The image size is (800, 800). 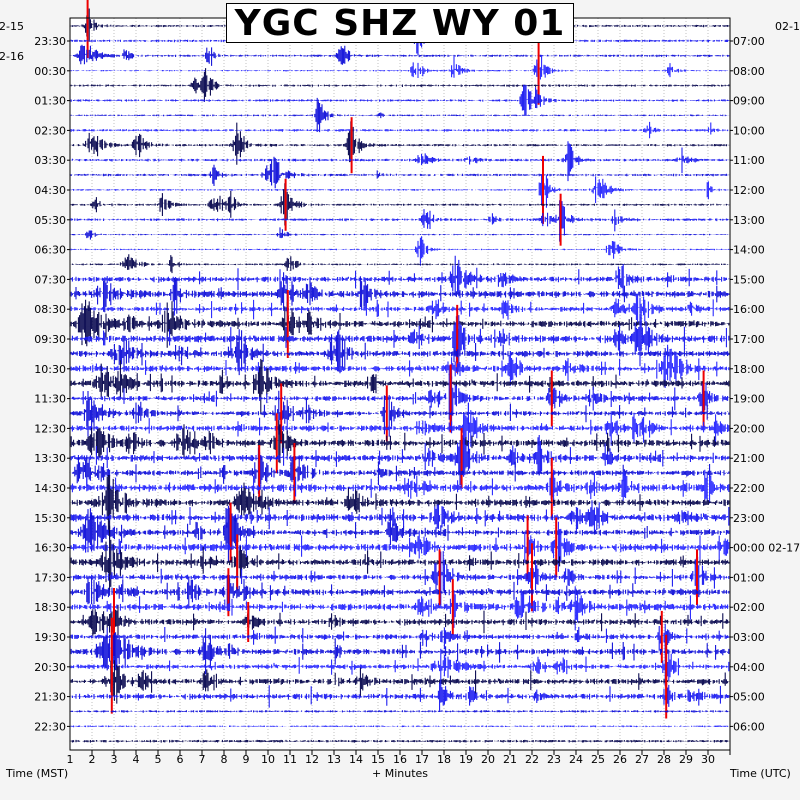 I want to click on left-time-label: 00:30, so click(x=50, y=71).